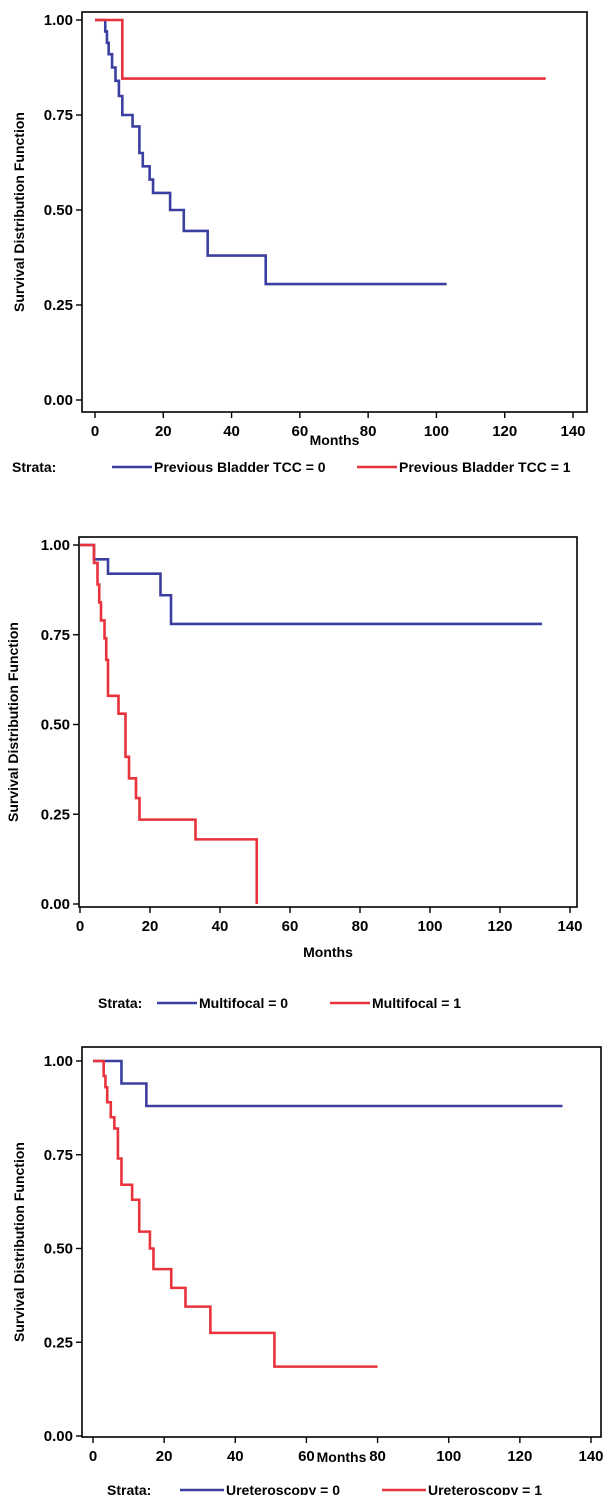 The image size is (606, 1495). What do you see at coordinates (240, 467) in the screenshot?
I see `legend-label-1: Previous Bladder TCC = 0` at bounding box center [240, 467].